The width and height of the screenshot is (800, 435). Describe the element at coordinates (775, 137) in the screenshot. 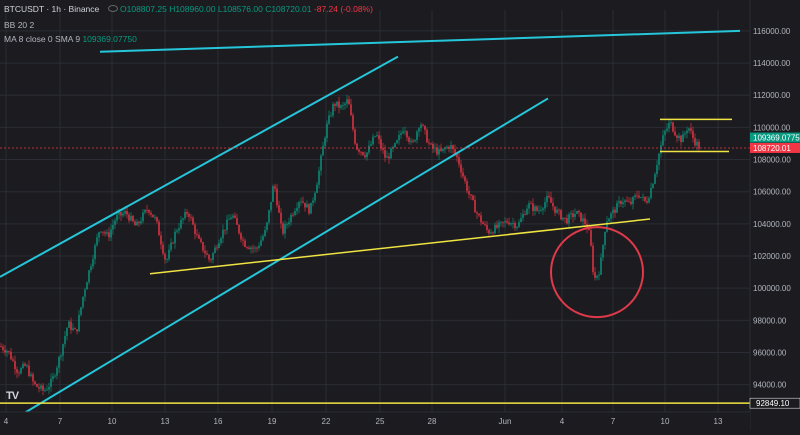

I see `ma-price-tag-bg` at that location.